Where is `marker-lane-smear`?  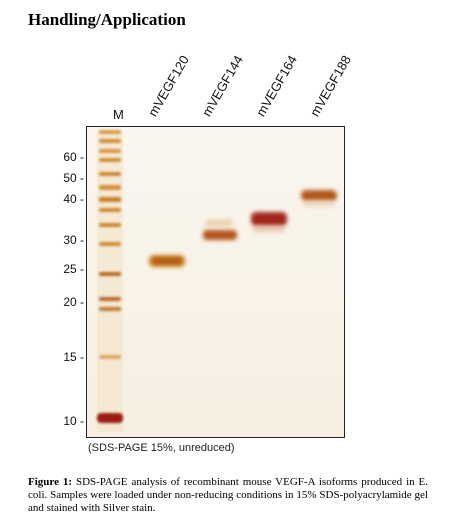 marker-lane-smear is located at coordinates (110, 282).